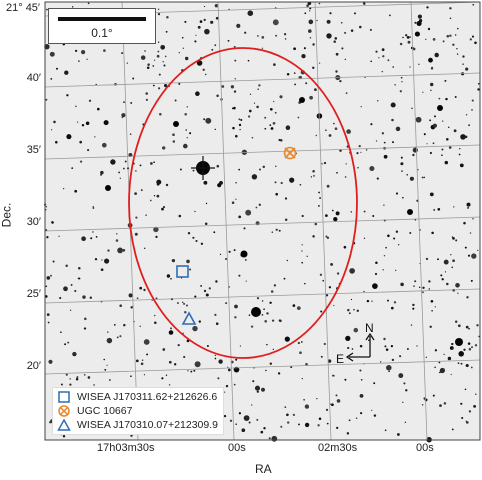 The width and height of the screenshot is (482, 480). Describe the element at coordinates (203, 168) in the screenshot. I see `diffraction-spike` at that location.